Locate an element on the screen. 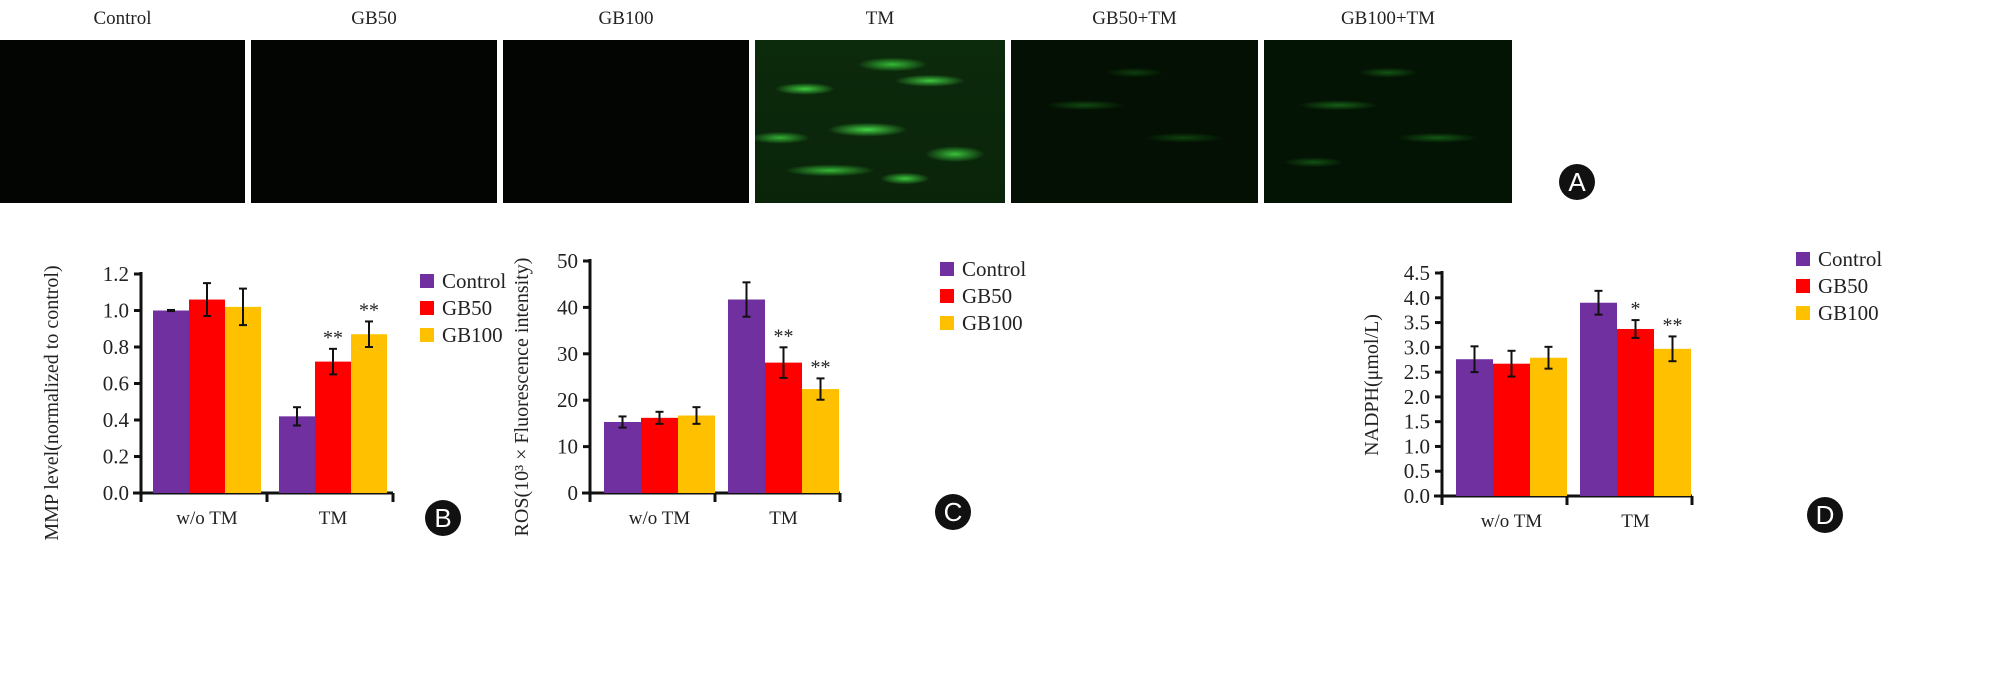 The width and height of the screenshot is (2009, 700). micrograph-label: GB100+TM is located at coordinates (1388, 18).